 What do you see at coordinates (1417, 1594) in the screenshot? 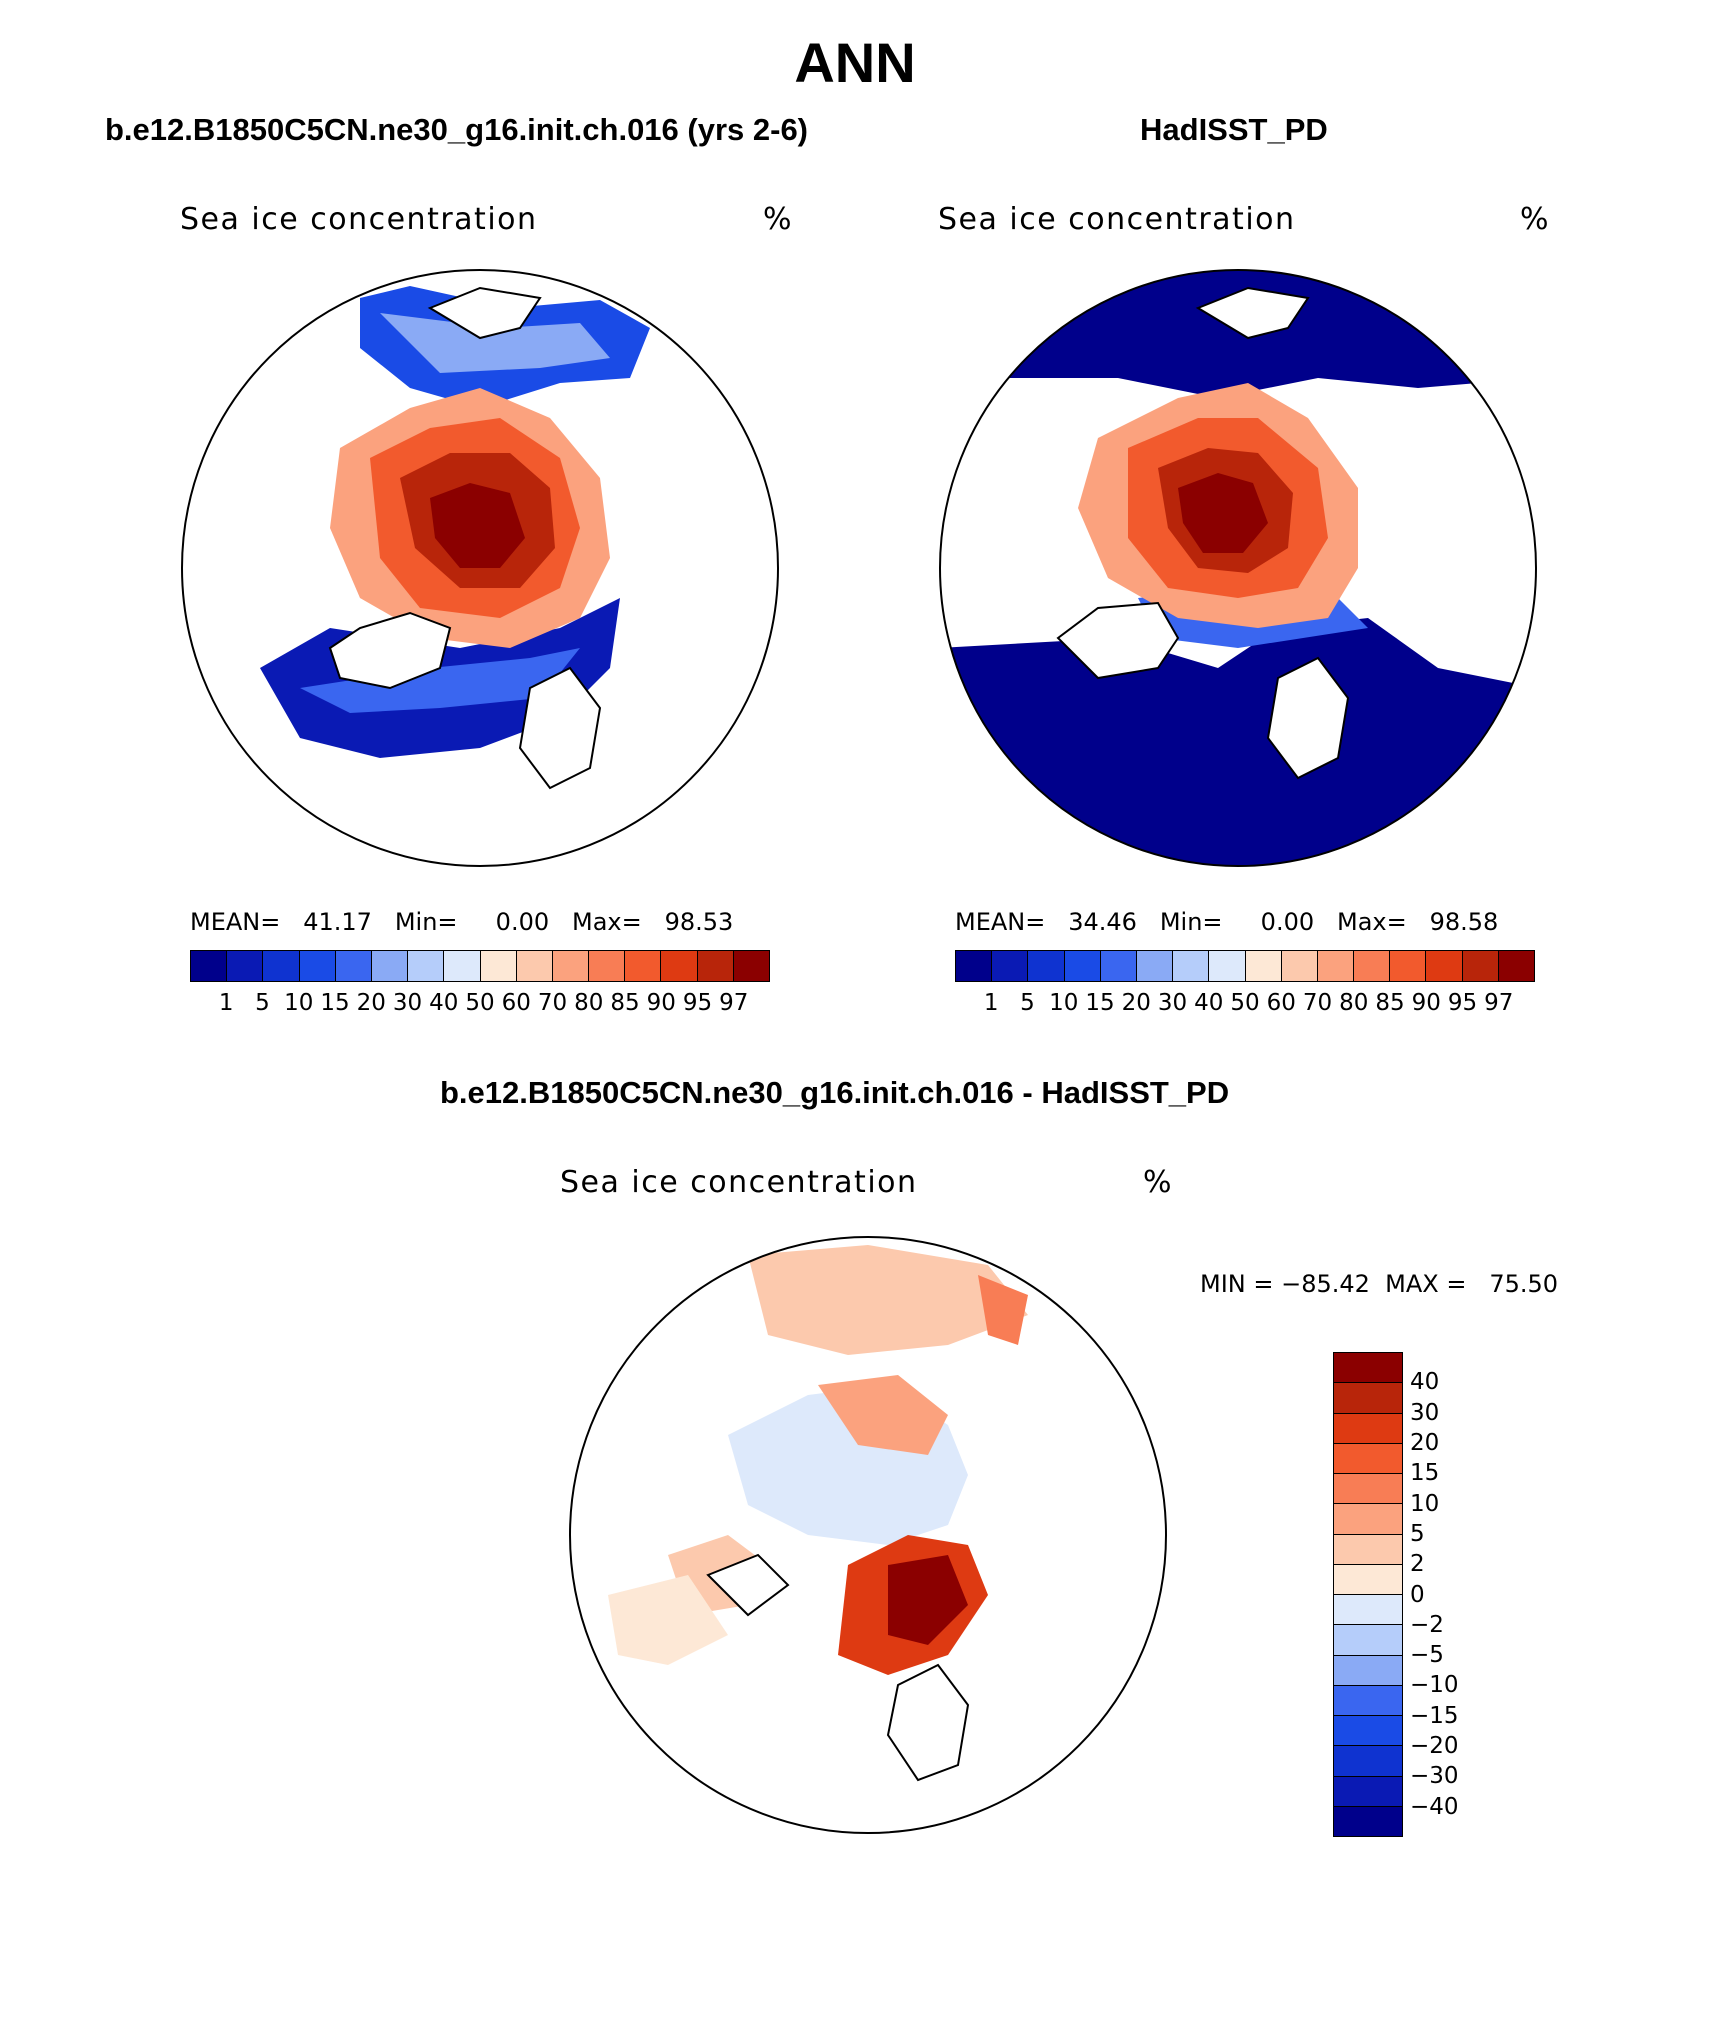
I see `colorbar-tick-label: 0` at bounding box center [1417, 1594].